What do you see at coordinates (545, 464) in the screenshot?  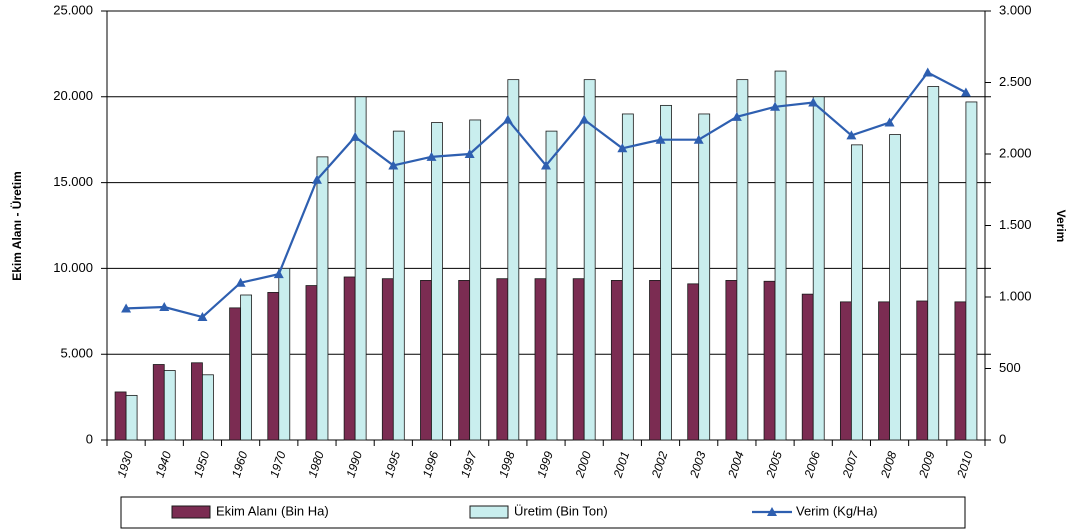 I see `x-tick-label: 1999` at bounding box center [545, 464].